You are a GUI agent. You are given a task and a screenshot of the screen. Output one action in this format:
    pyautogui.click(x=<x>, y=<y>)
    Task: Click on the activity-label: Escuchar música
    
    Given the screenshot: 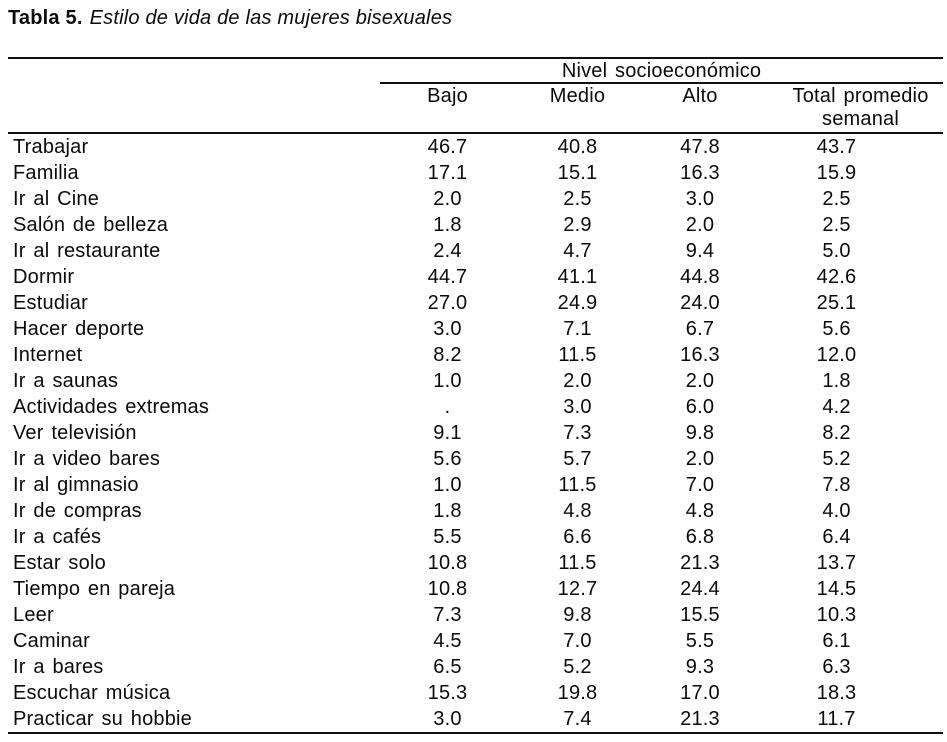 What is the action you would take?
    pyautogui.click(x=92, y=693)
    